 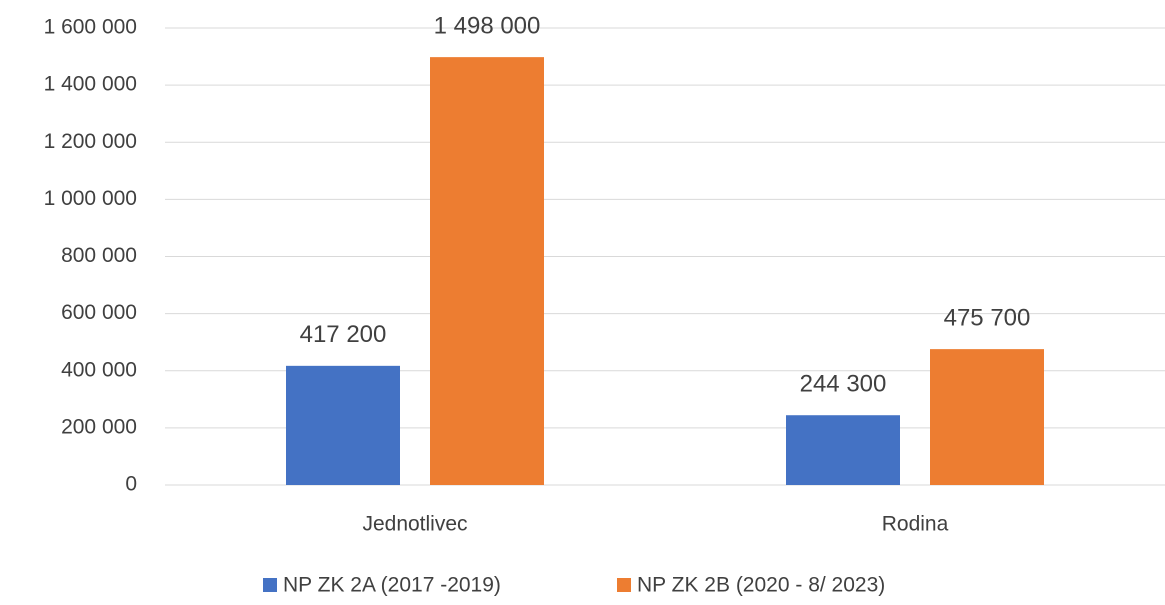 I want to click on y-tick-label: 1 200 000, so click(x=90, y=141).